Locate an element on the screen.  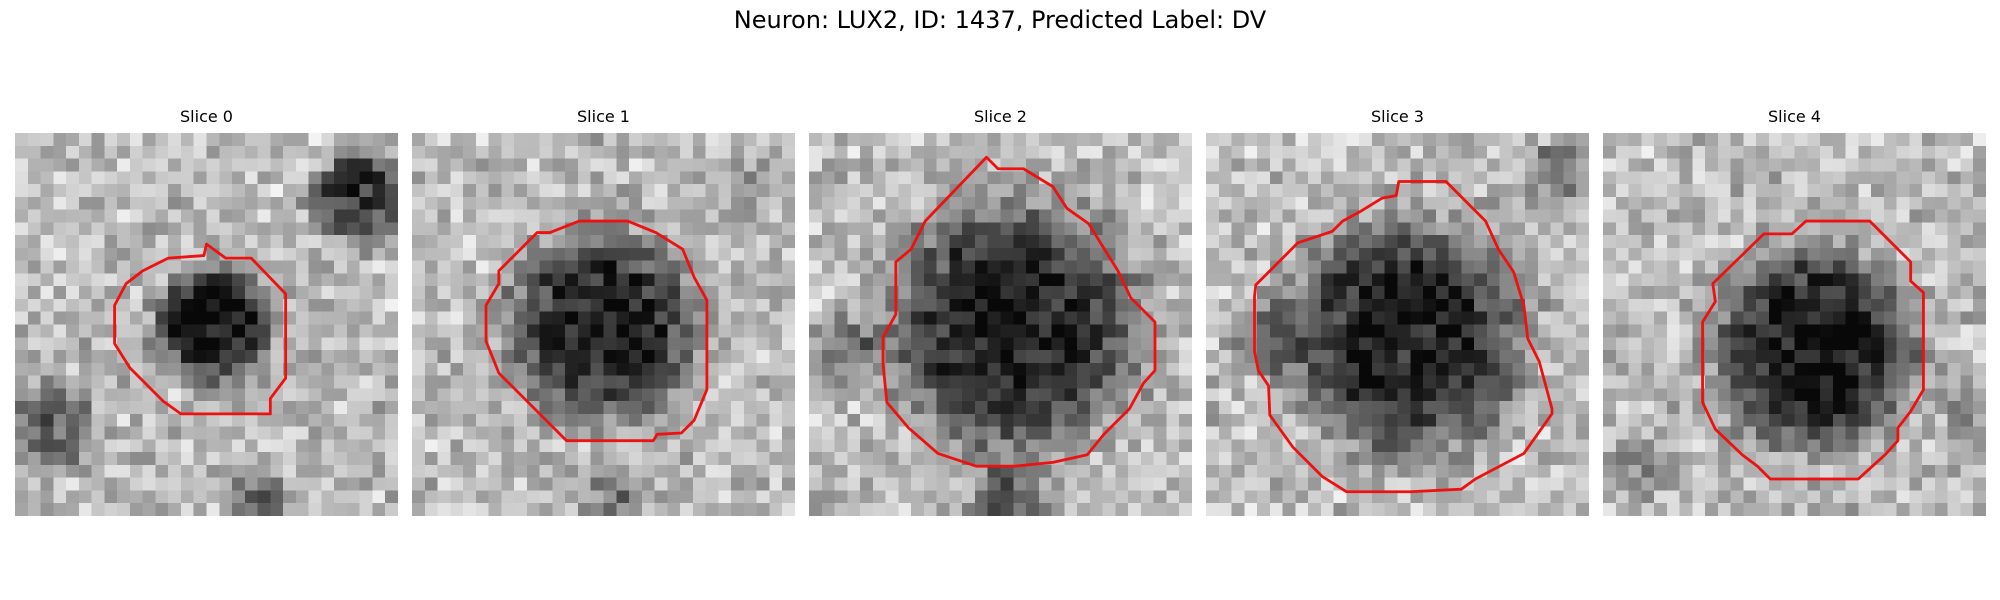
slice-panel-3: Slice 3 is located at coordinates (1397, 311).